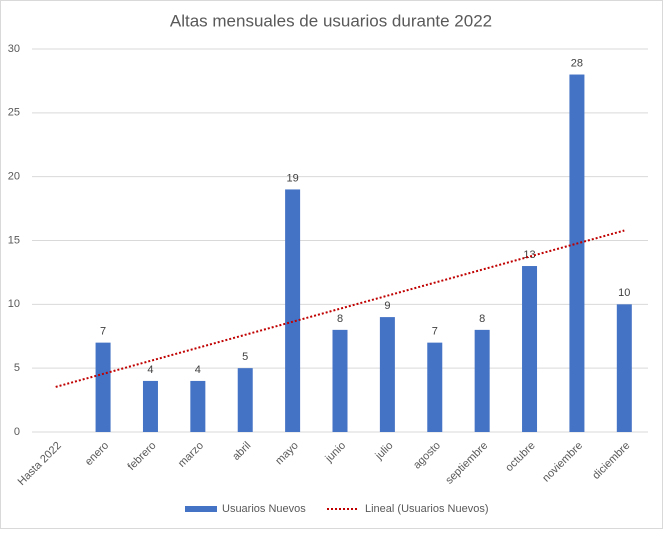  What do you see at coordinates (529, 255) in the screenshot?
I see `data-label: 13` at bounding box center [529, 255].